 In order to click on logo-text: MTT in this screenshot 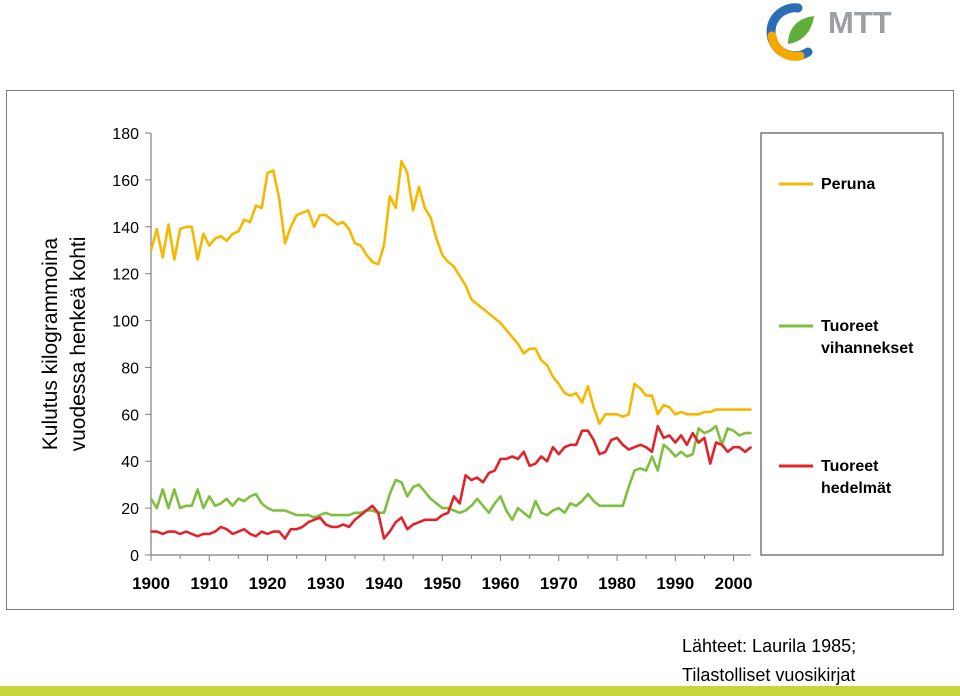, I will do `click(860, 22)`.